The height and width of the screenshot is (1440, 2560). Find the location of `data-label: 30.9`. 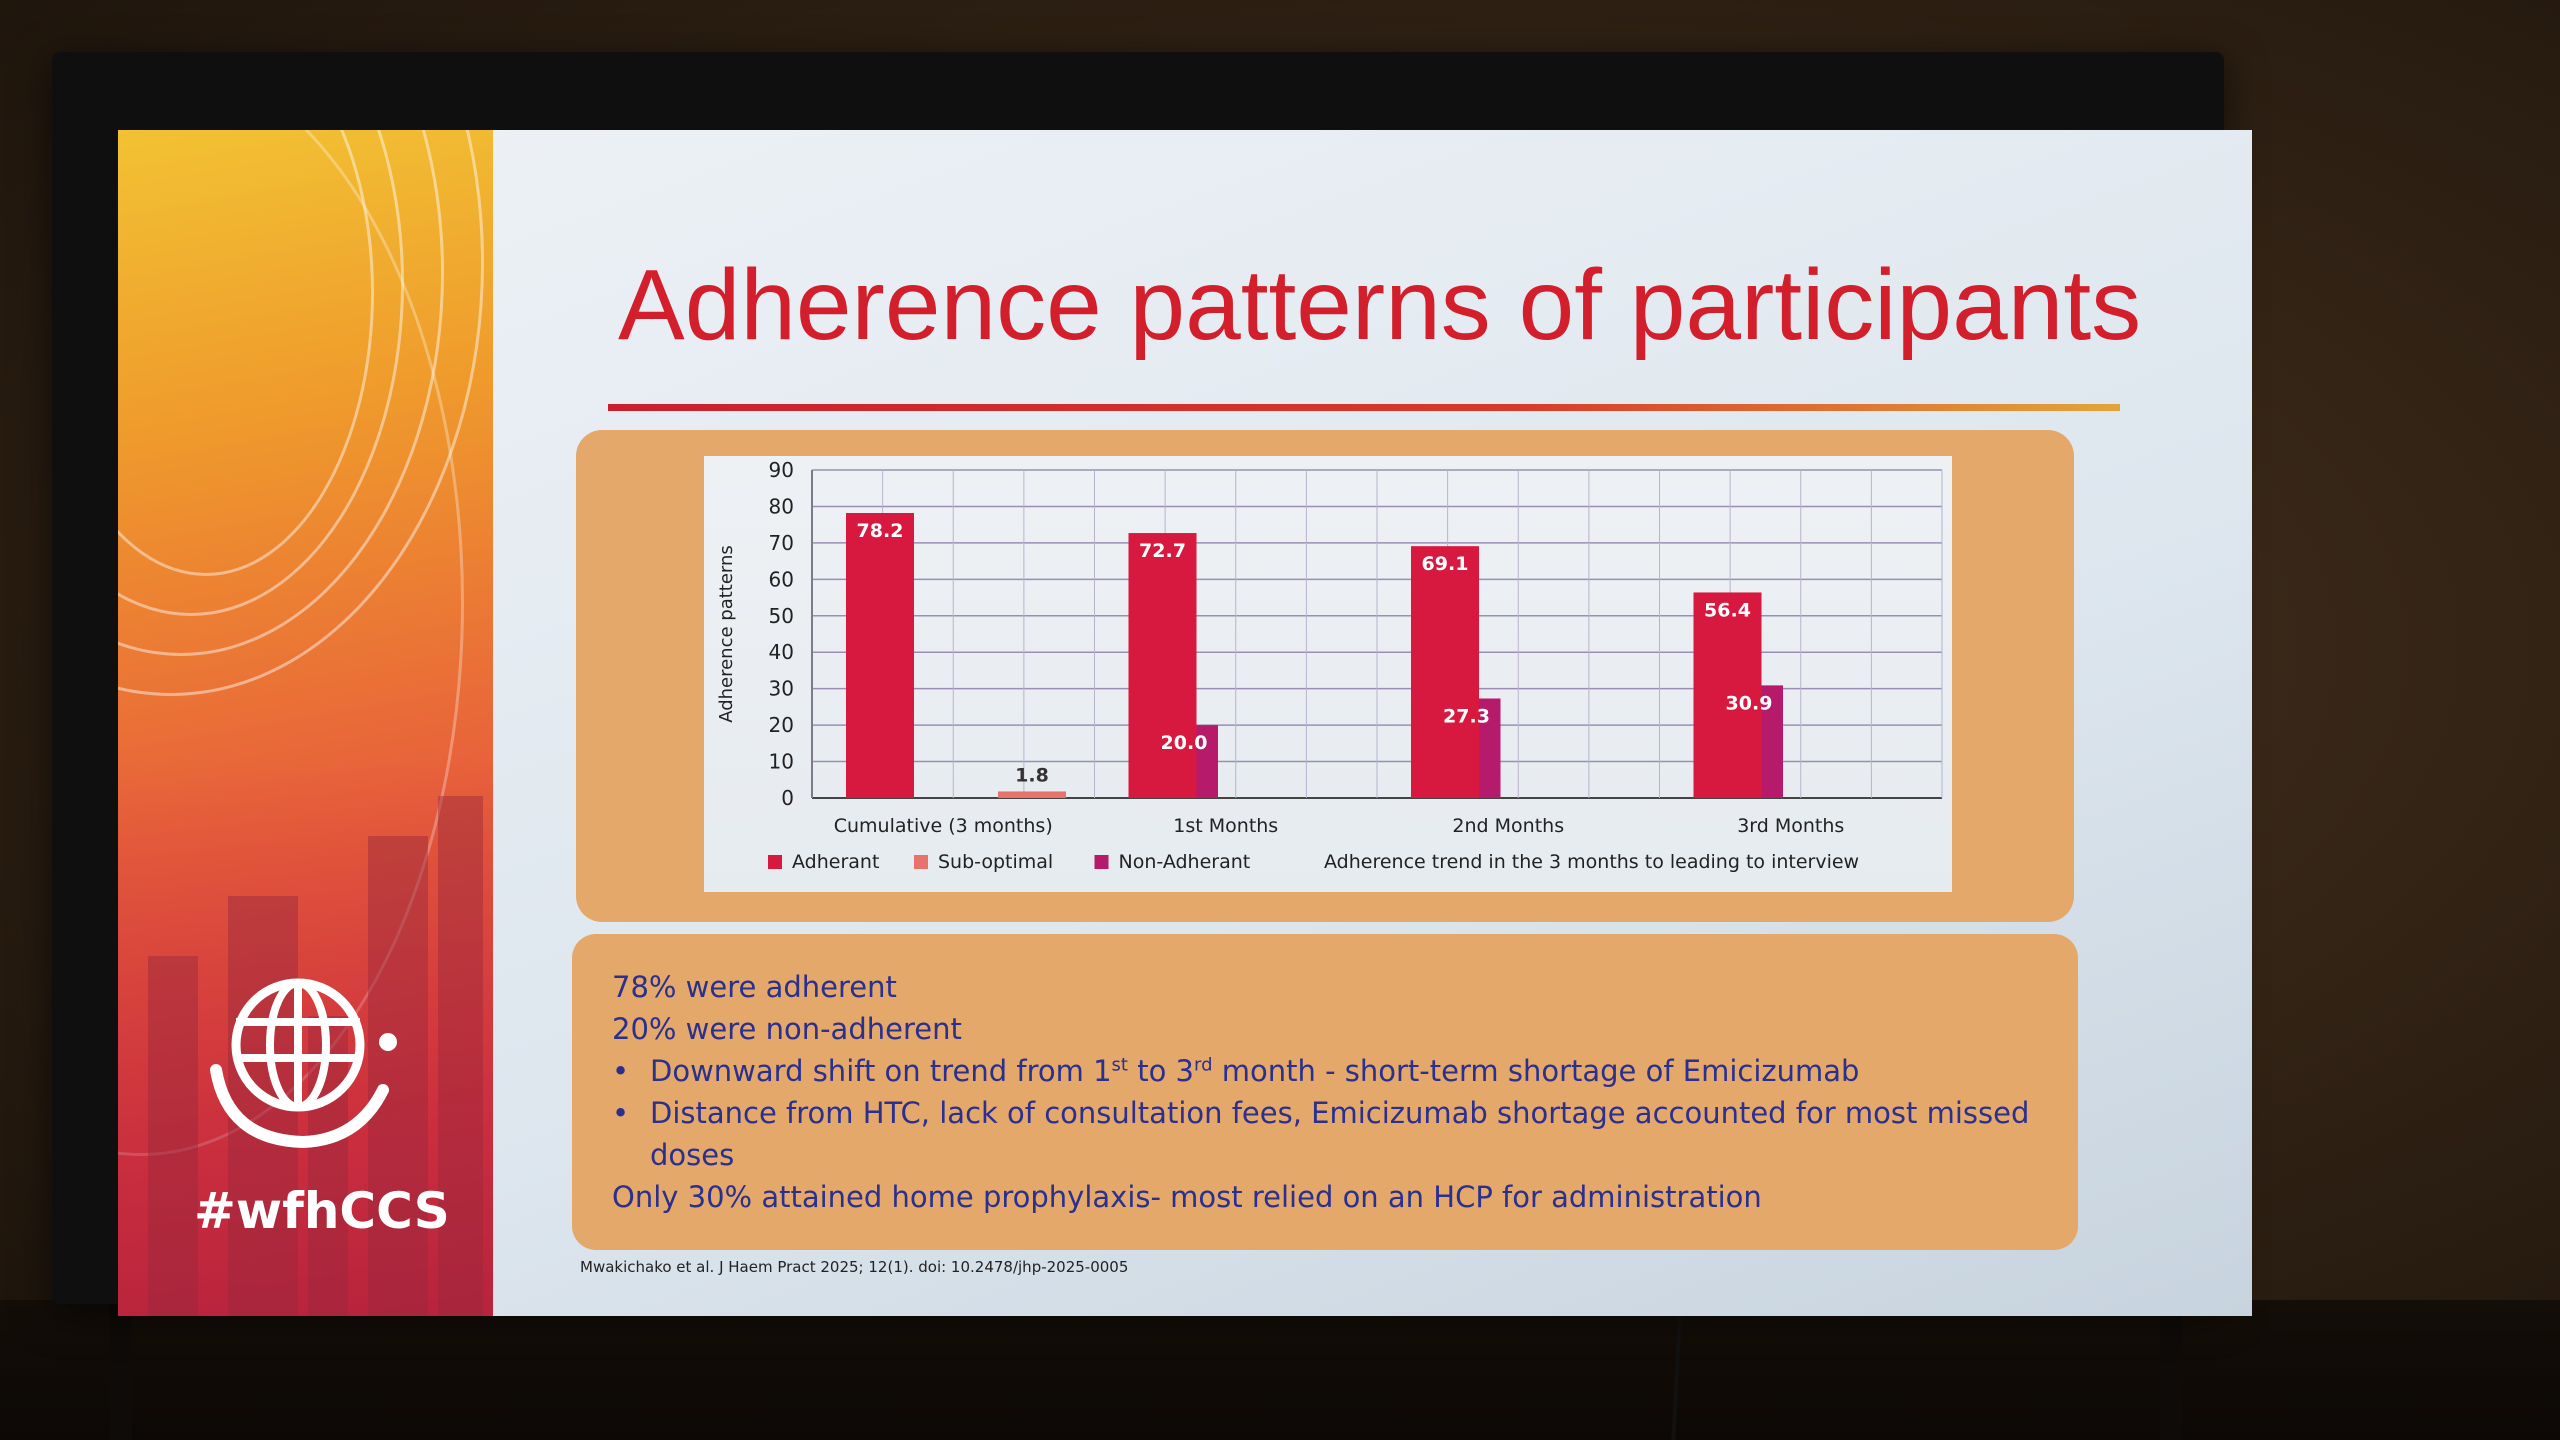

data-label: 30.9 is located at coordinates (1749, 703).